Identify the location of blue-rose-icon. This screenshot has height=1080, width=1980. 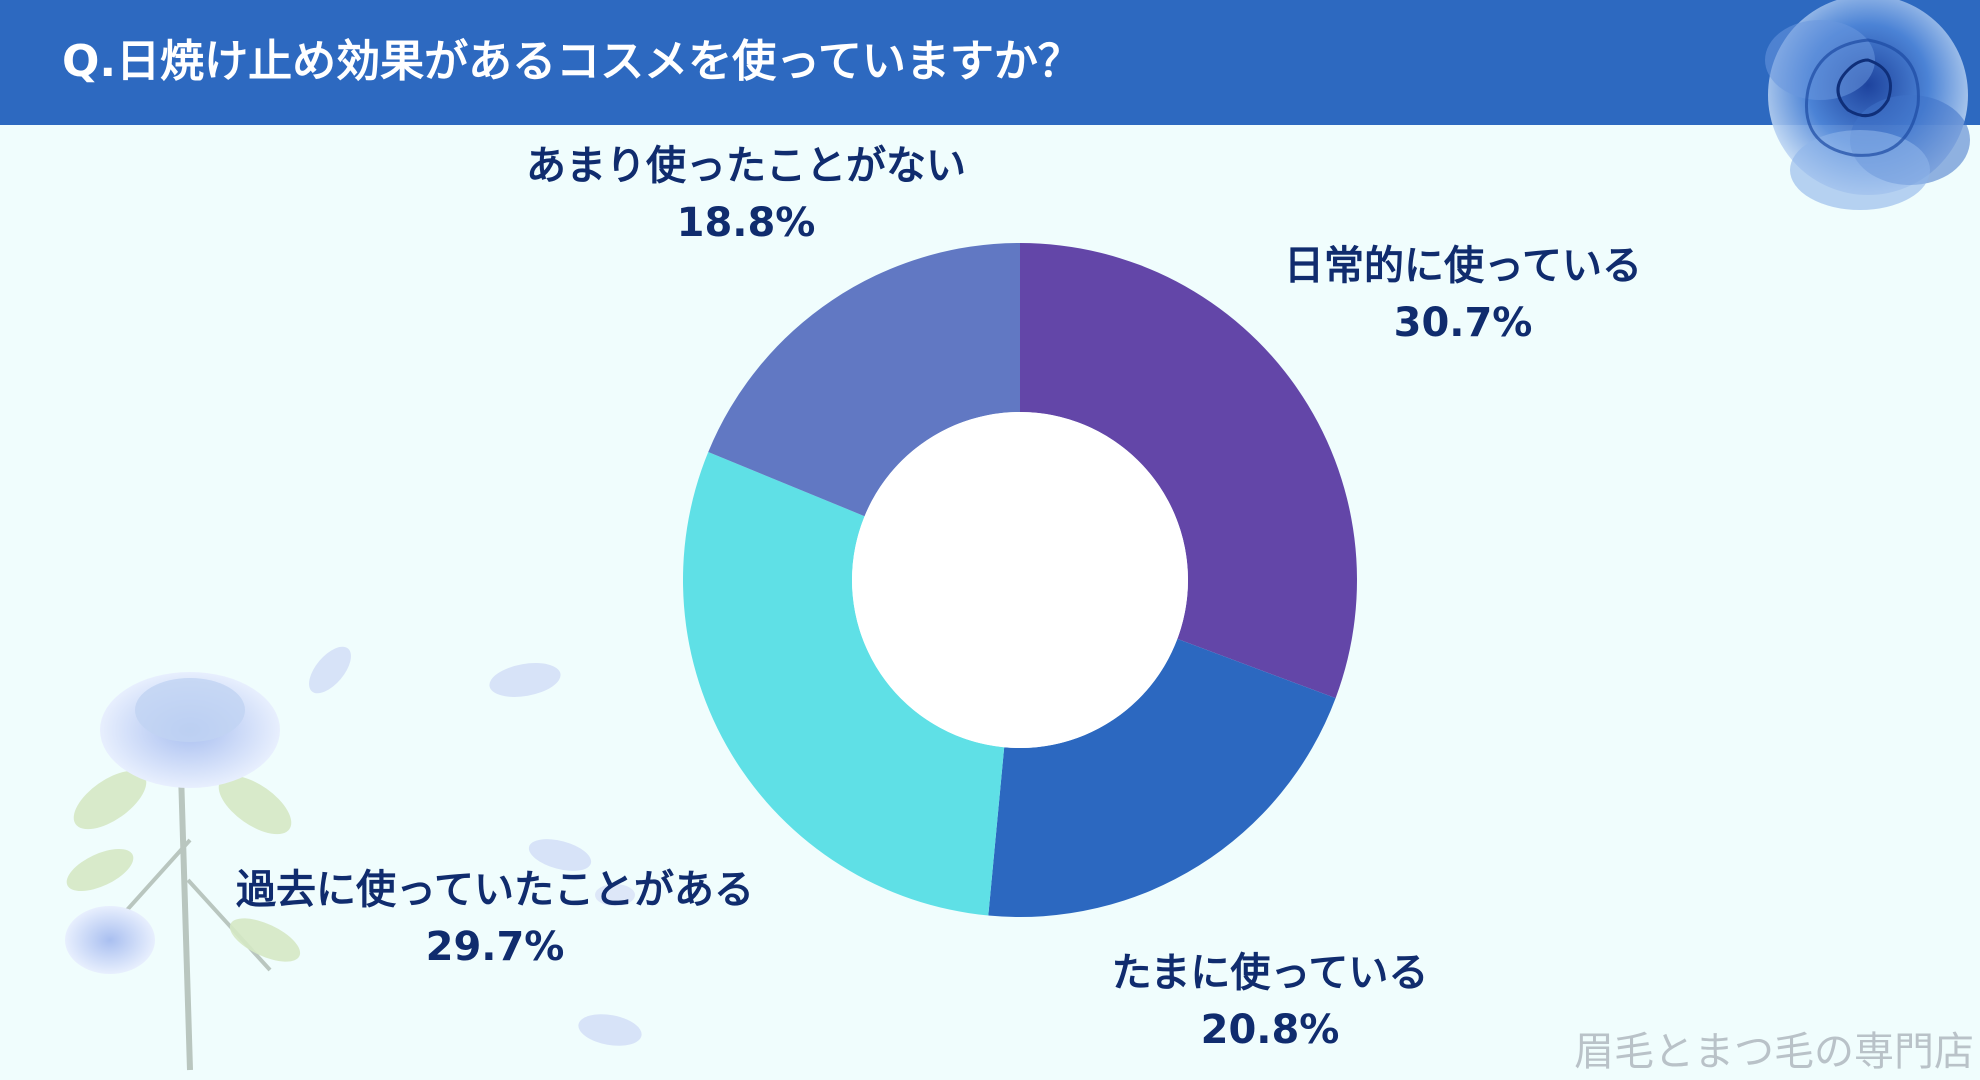
(1867, 105).